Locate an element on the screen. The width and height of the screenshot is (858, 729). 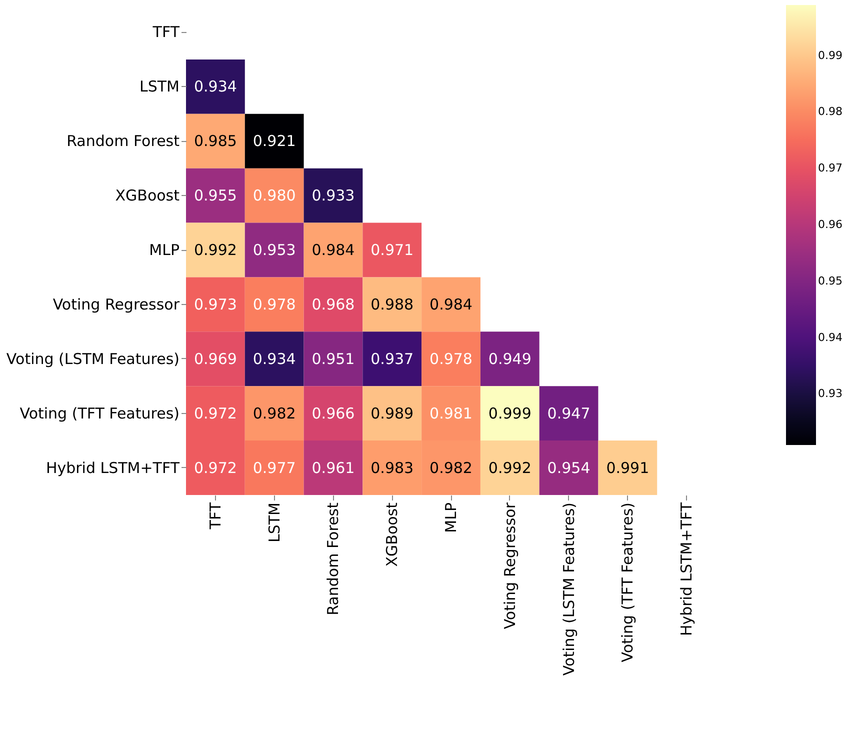
x-tick-label: MLP is located at coordinates (451, 517).